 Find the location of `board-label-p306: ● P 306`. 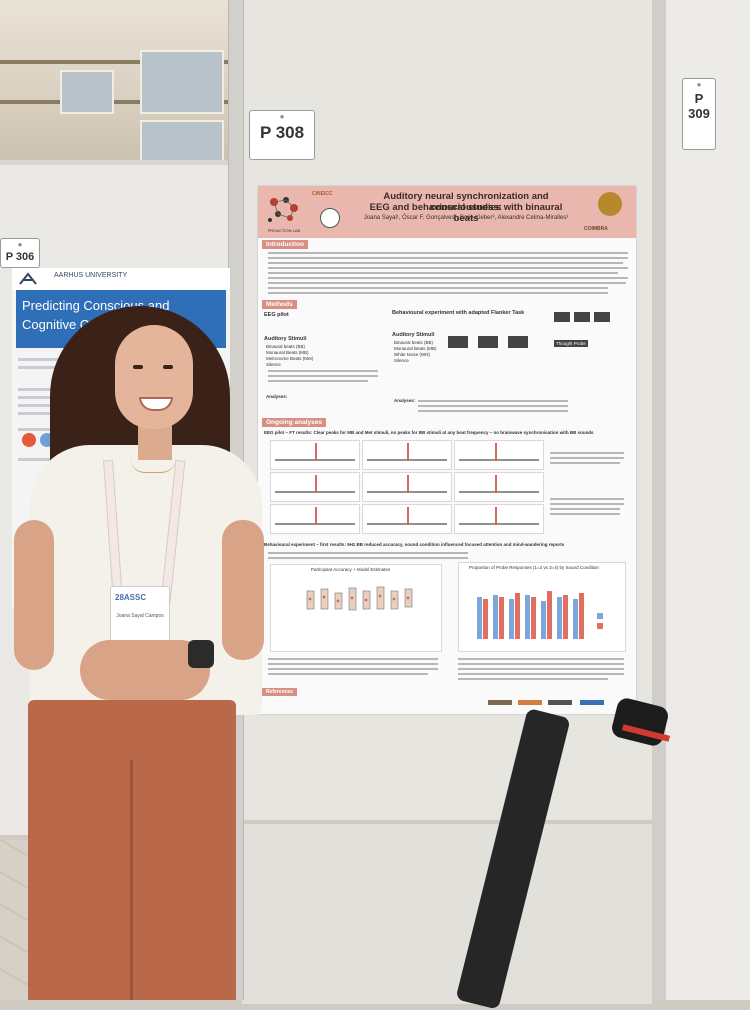

board-label-p306: ● P 306 is located at coordinates (20, 253).